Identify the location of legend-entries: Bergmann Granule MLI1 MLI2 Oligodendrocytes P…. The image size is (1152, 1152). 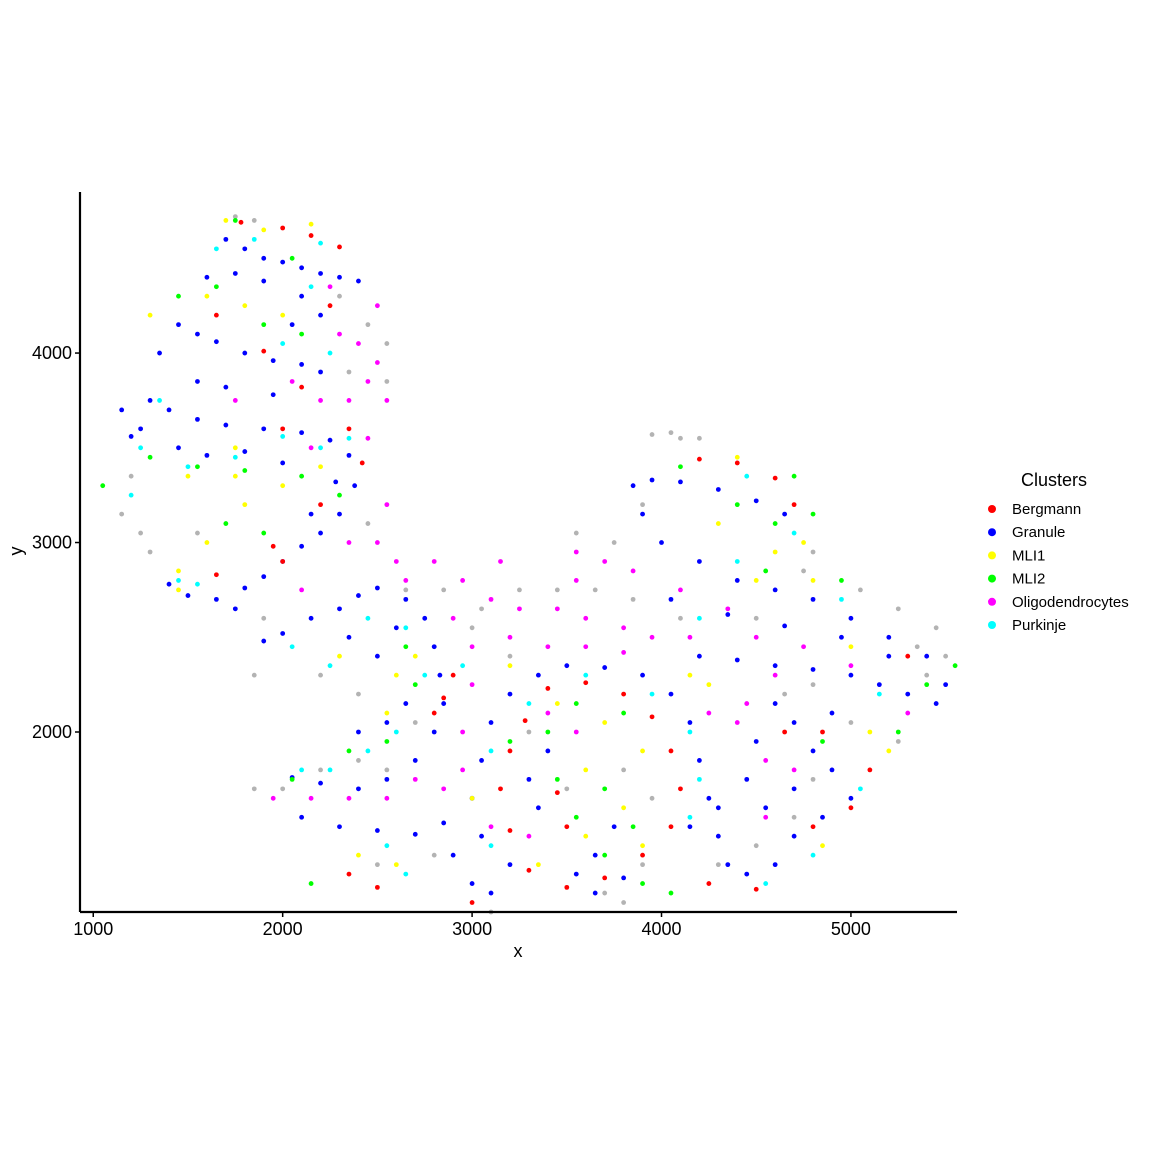
(1058, 567).